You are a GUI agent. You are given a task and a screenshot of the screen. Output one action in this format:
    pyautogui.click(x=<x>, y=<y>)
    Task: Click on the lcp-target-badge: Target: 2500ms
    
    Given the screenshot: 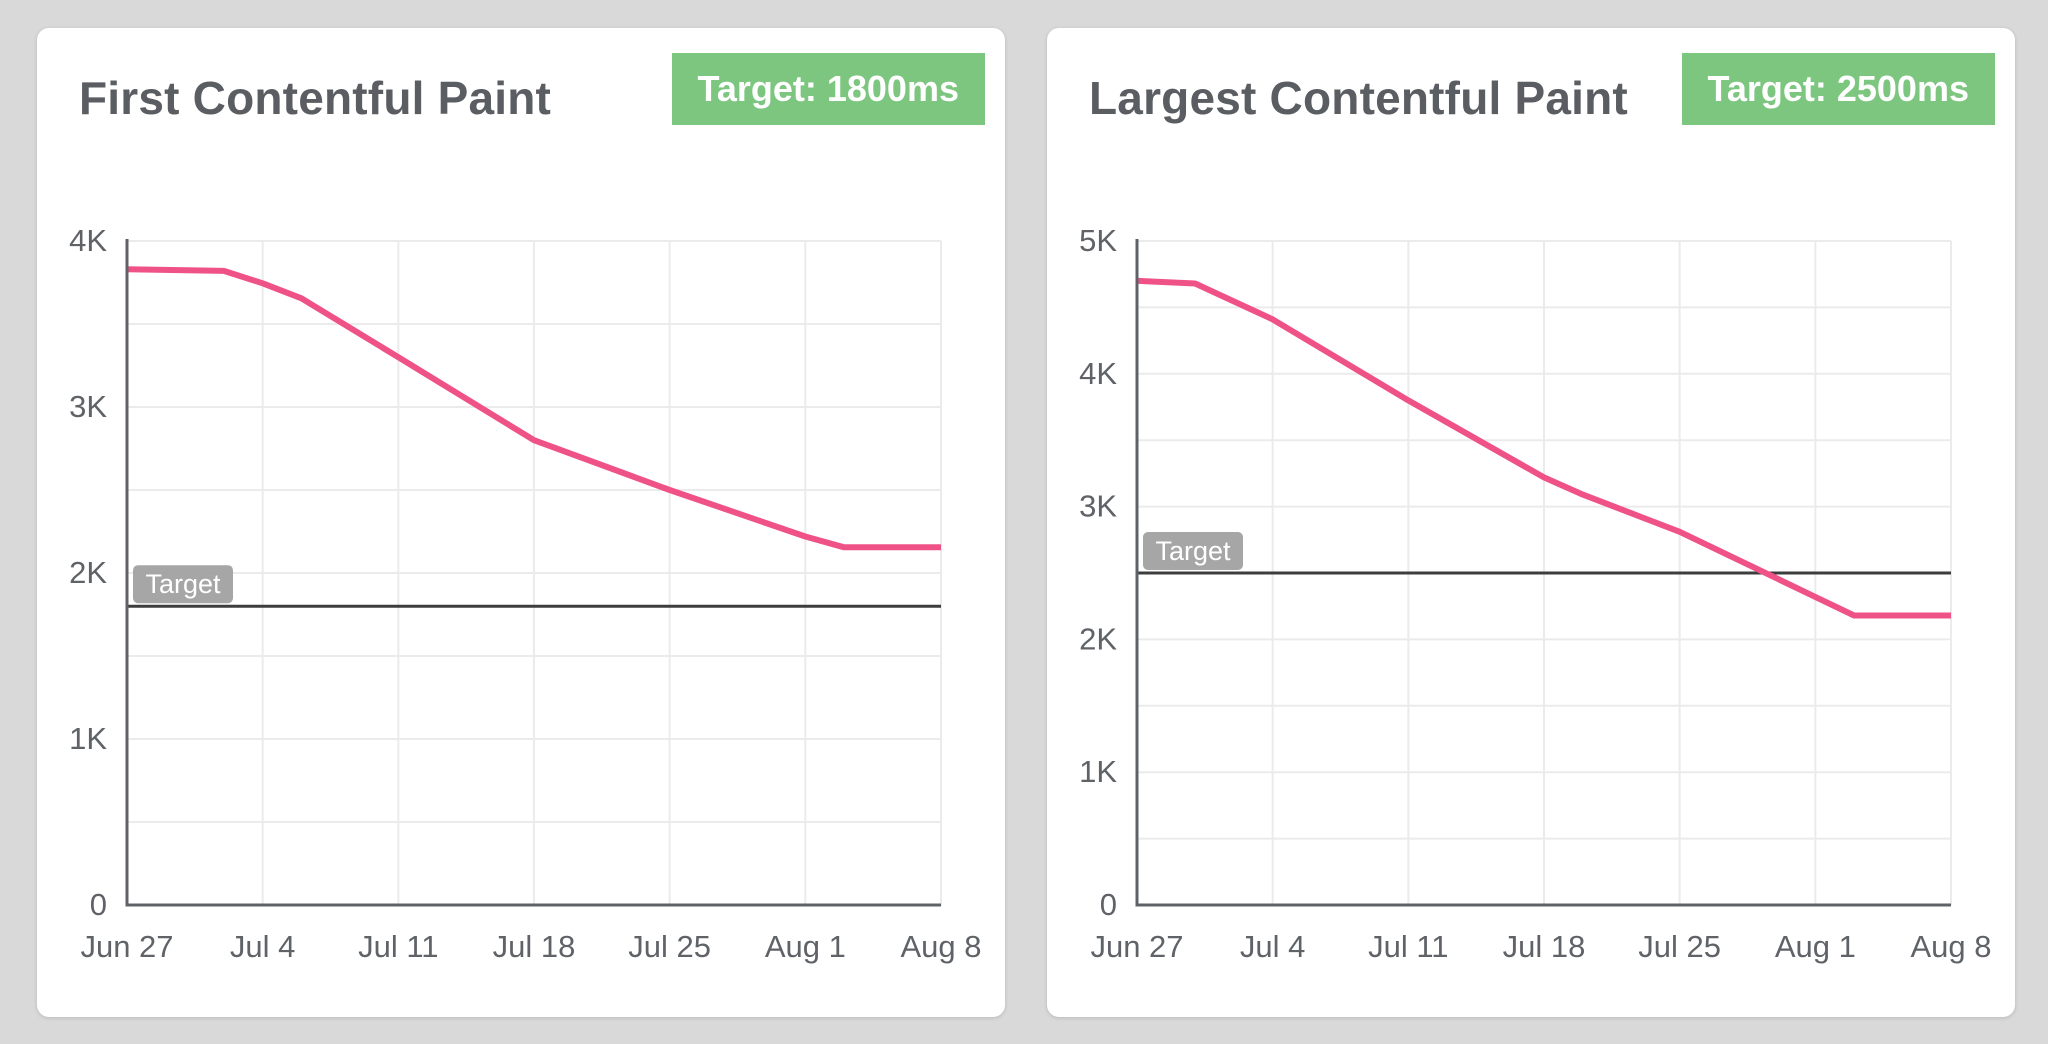 What is the action you would take?
    pyautogui.click(x=1838, y=89)
    